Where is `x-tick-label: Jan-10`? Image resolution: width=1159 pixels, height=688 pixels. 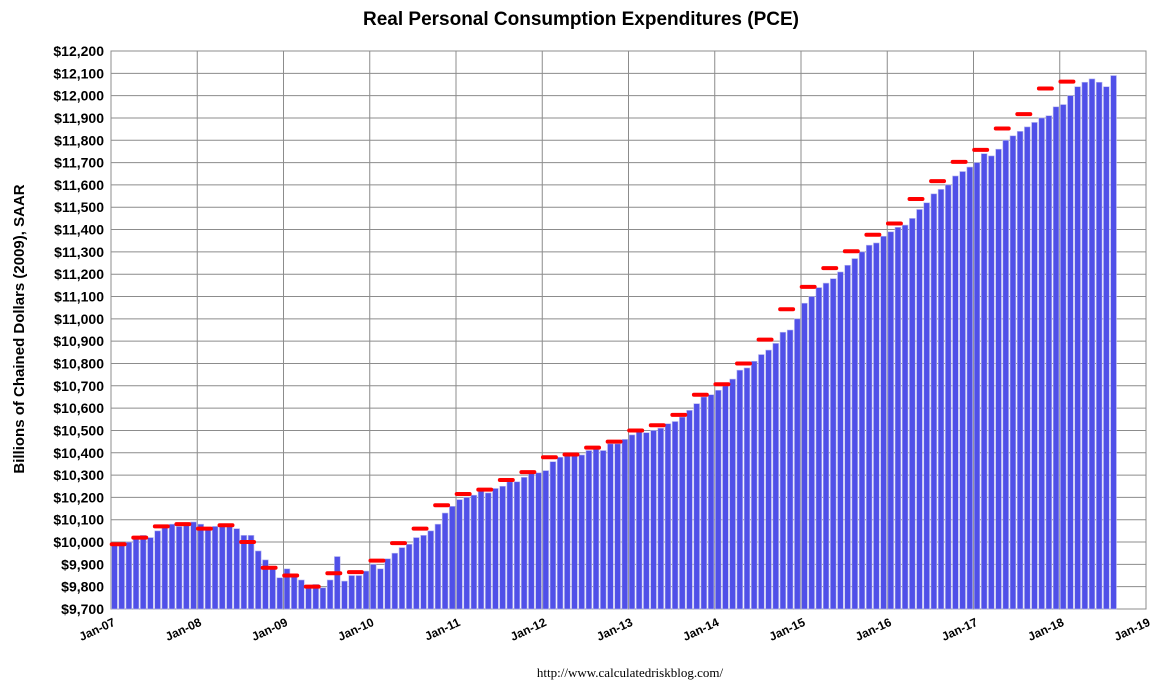 x-tick-label: Jan-10 is located at coordinates (356, 629).